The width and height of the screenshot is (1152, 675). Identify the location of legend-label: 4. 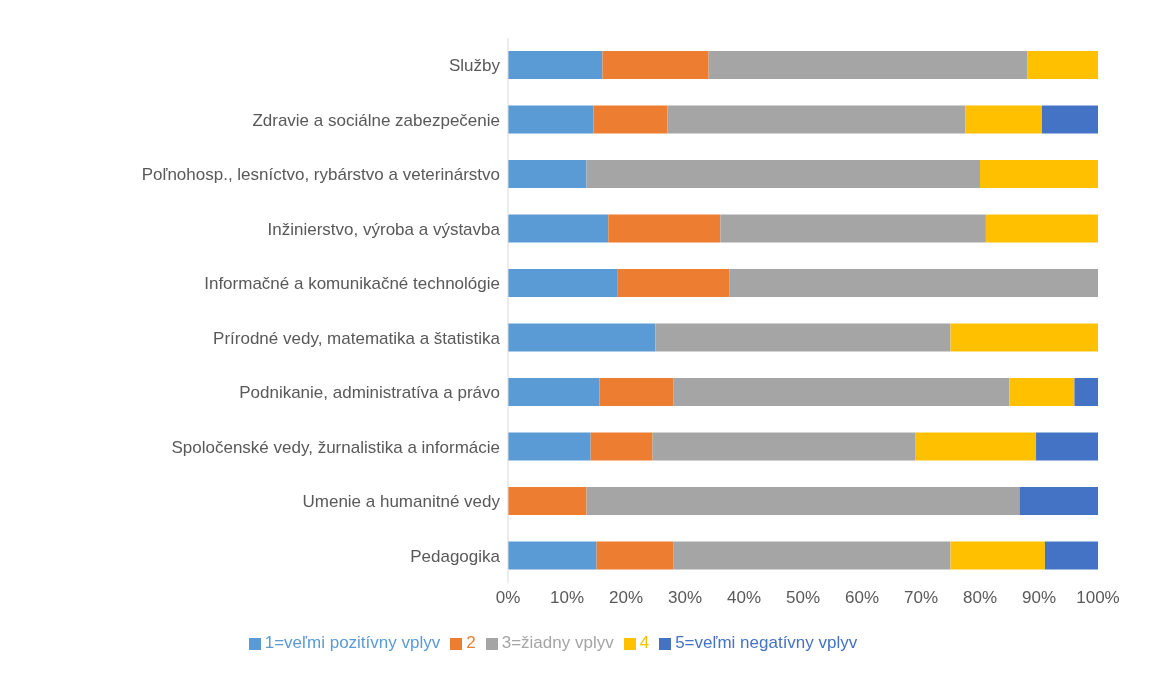
(644, 642).